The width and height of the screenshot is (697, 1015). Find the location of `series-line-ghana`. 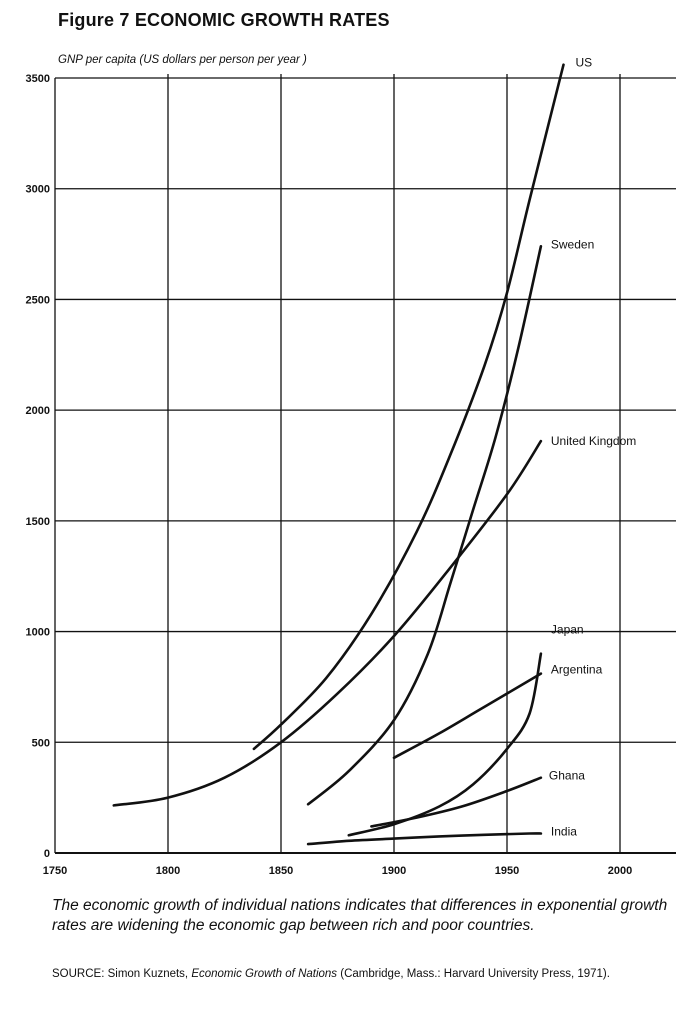

series-line-ghana is located at coordinates (456, 802).